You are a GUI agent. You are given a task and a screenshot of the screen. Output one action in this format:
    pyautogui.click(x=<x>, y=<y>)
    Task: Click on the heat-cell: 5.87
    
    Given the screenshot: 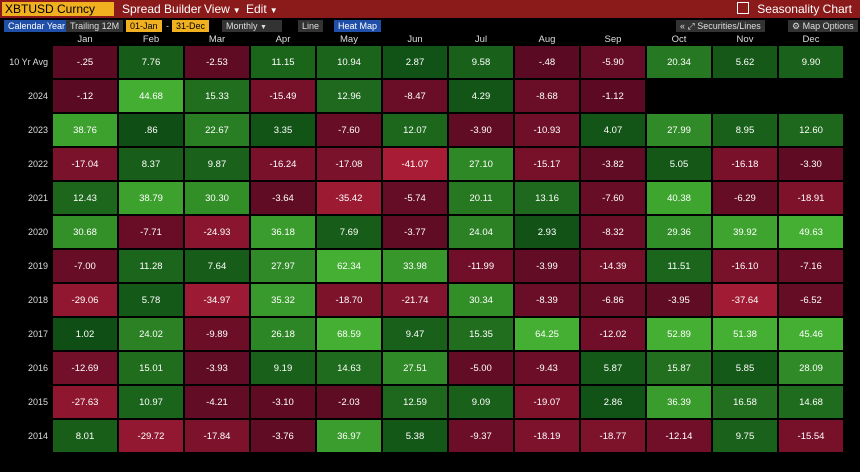 What is the action you would take?
    pyautogui.click(x=613, y=368)
    